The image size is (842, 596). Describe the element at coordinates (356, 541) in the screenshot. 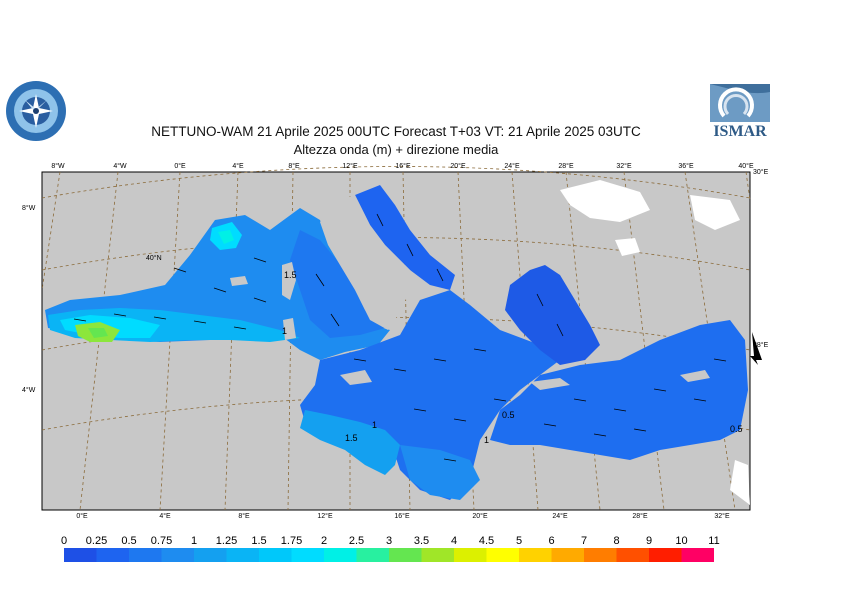

I see `legend-label: 2.5` at that location.